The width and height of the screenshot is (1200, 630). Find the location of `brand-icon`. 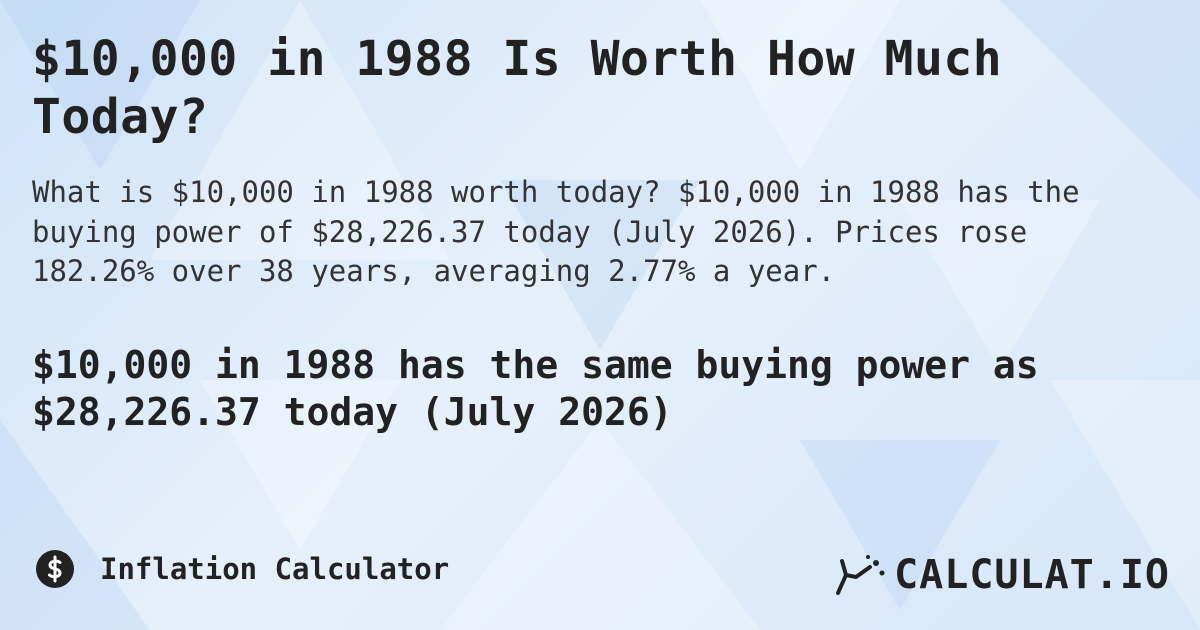

brand-icon is located at coordinates (860, 575).